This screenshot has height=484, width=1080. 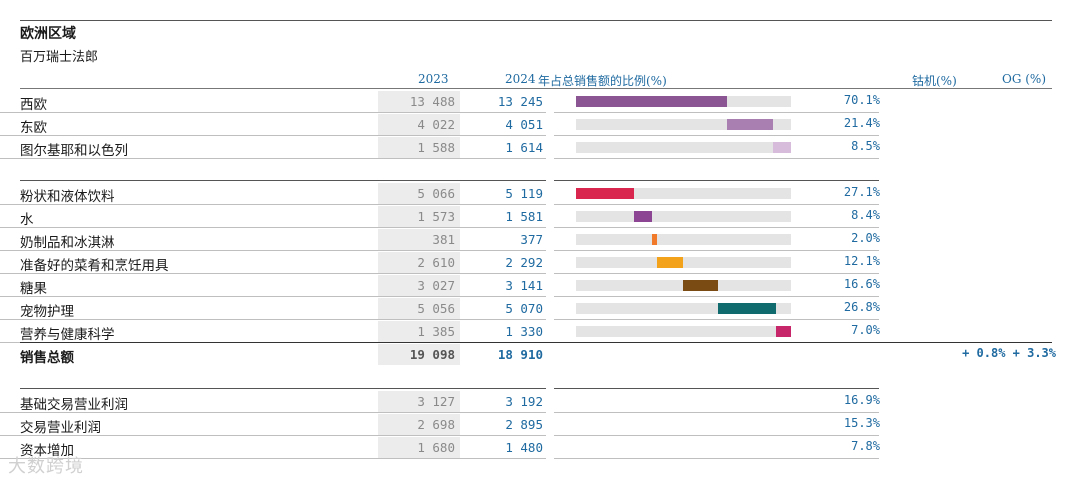 I want to click on col-header-og: OG (%), so click(x=1024, y=79).